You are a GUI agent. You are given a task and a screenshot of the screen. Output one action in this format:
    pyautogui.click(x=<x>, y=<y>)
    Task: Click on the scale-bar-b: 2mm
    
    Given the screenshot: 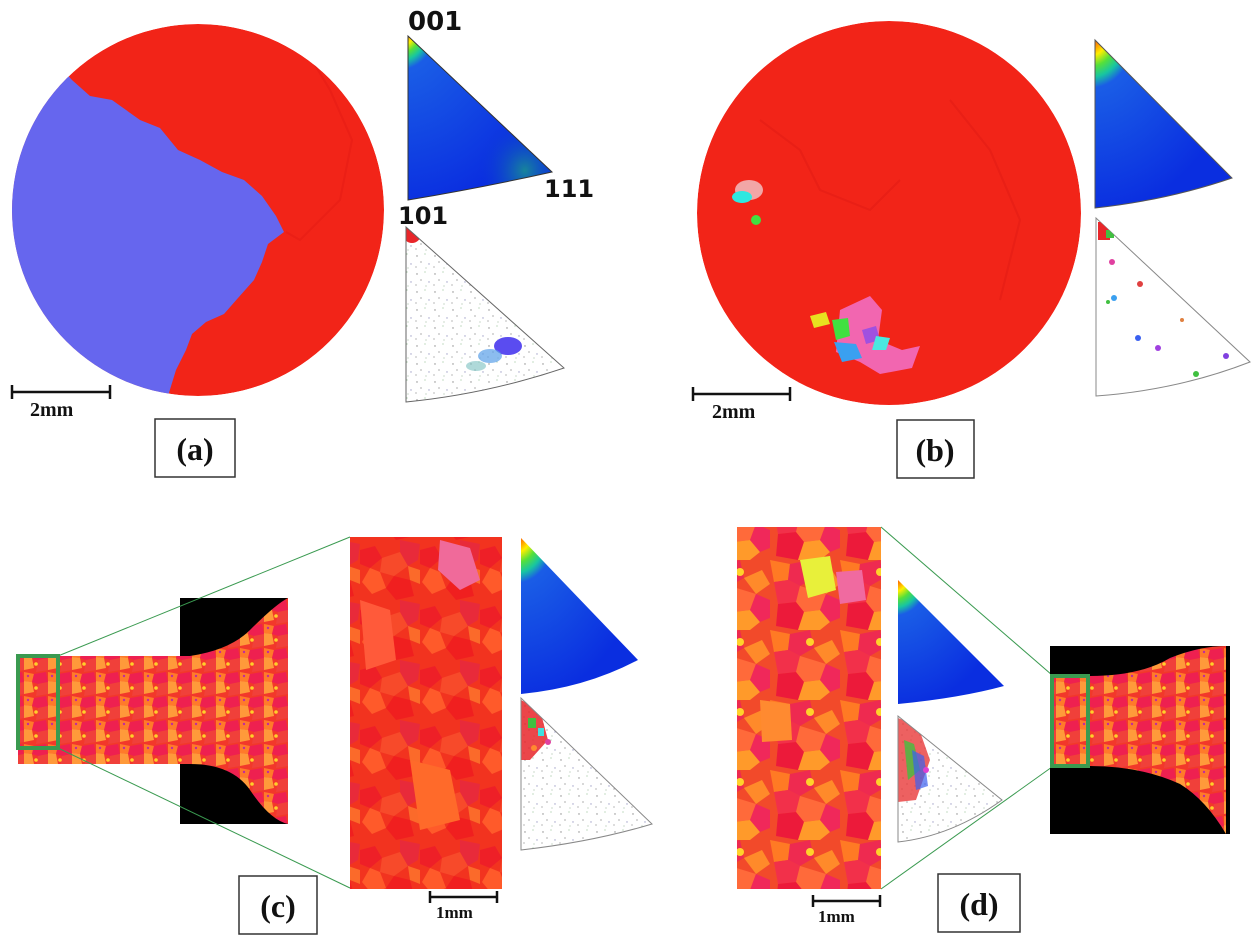 What is the action you would take?
    pyautogui.click(x=741, y=405)
    